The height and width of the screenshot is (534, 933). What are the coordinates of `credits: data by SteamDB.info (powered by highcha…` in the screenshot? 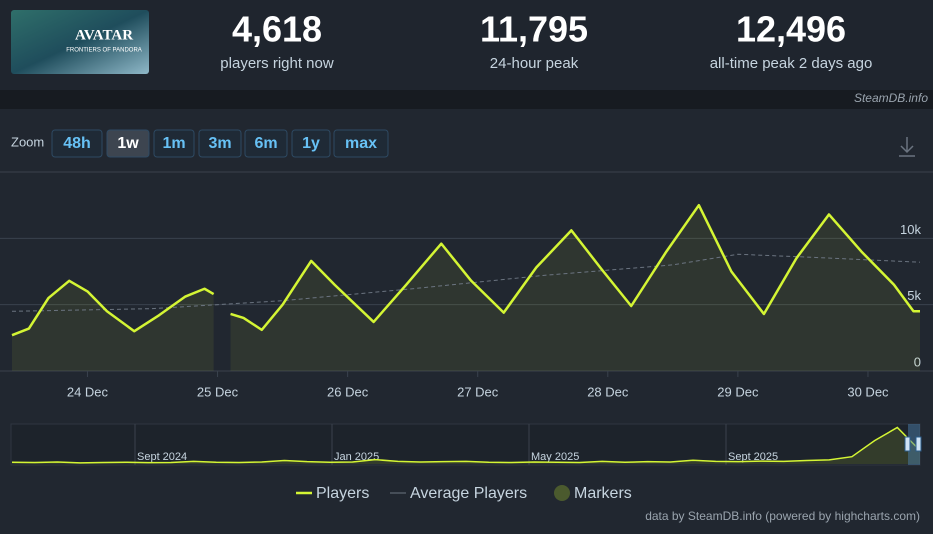 It's located at (782, 516).